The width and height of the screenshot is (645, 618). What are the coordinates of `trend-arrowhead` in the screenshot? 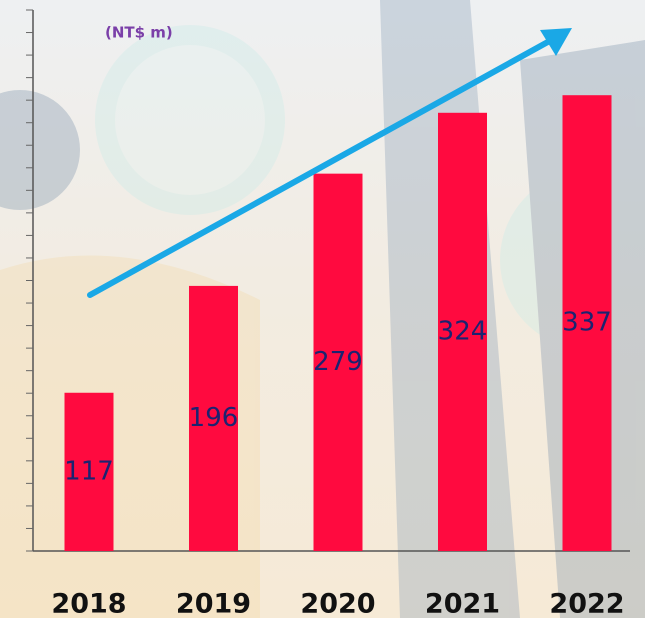 It's located at (556, 42).